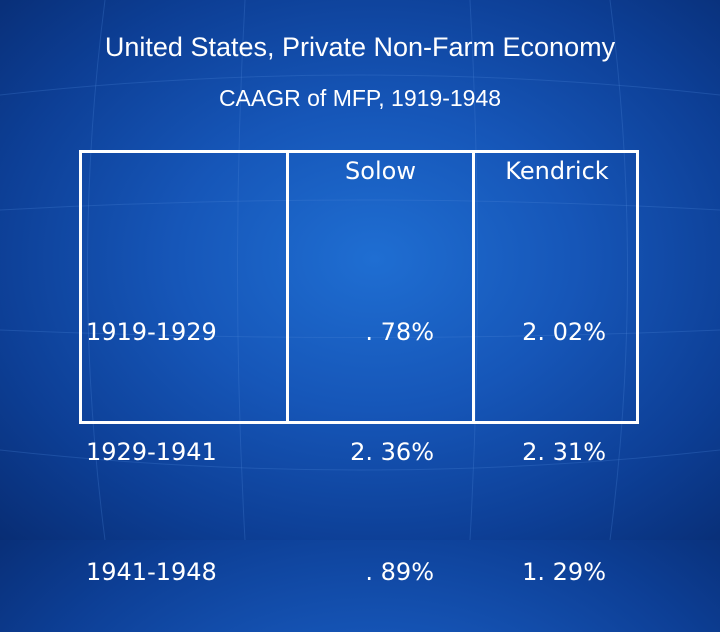  I want to click on kendrick-cell: 1. 29%, so click(564, 572).